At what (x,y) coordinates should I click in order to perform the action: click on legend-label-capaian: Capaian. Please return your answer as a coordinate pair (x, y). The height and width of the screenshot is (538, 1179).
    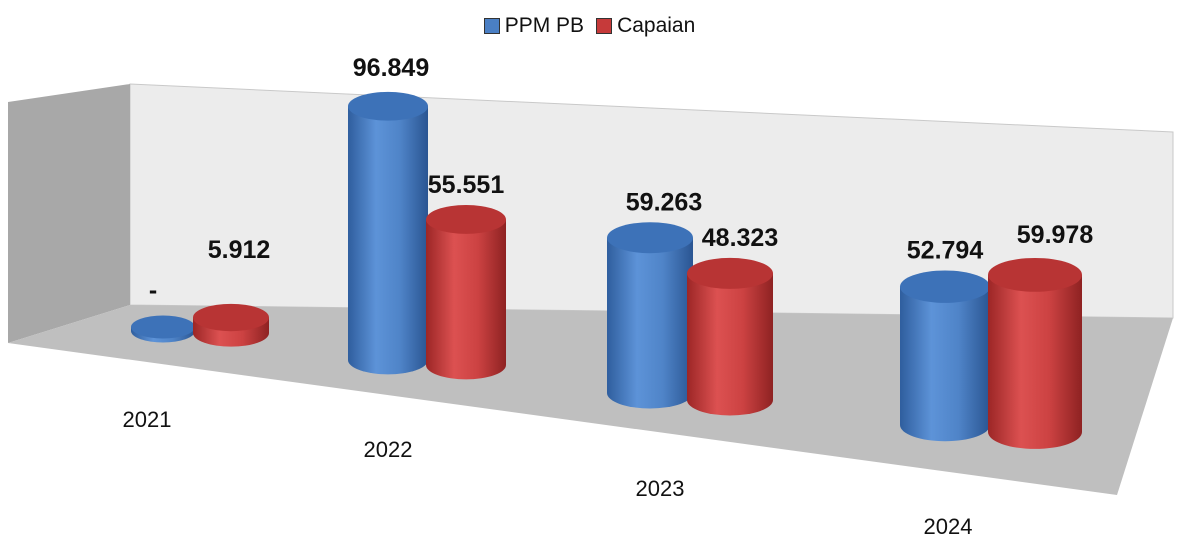
    Looking at the image, I should click on (656, 25).